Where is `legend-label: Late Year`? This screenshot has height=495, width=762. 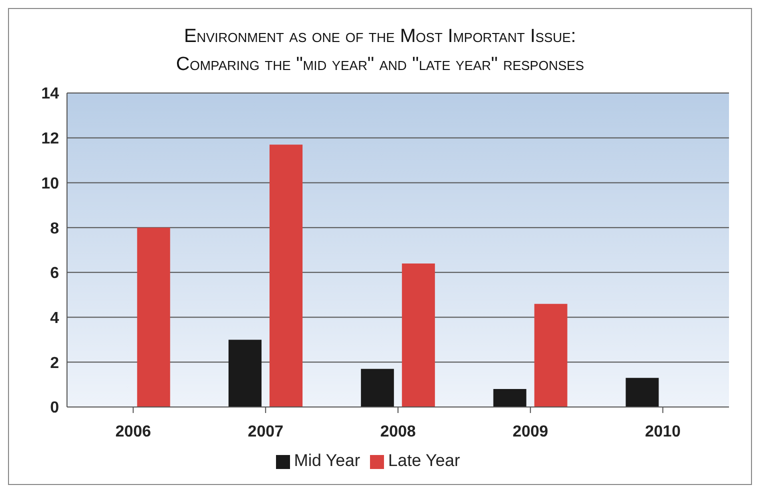 legend-label: Late Year is located at coordinates (424, 460).